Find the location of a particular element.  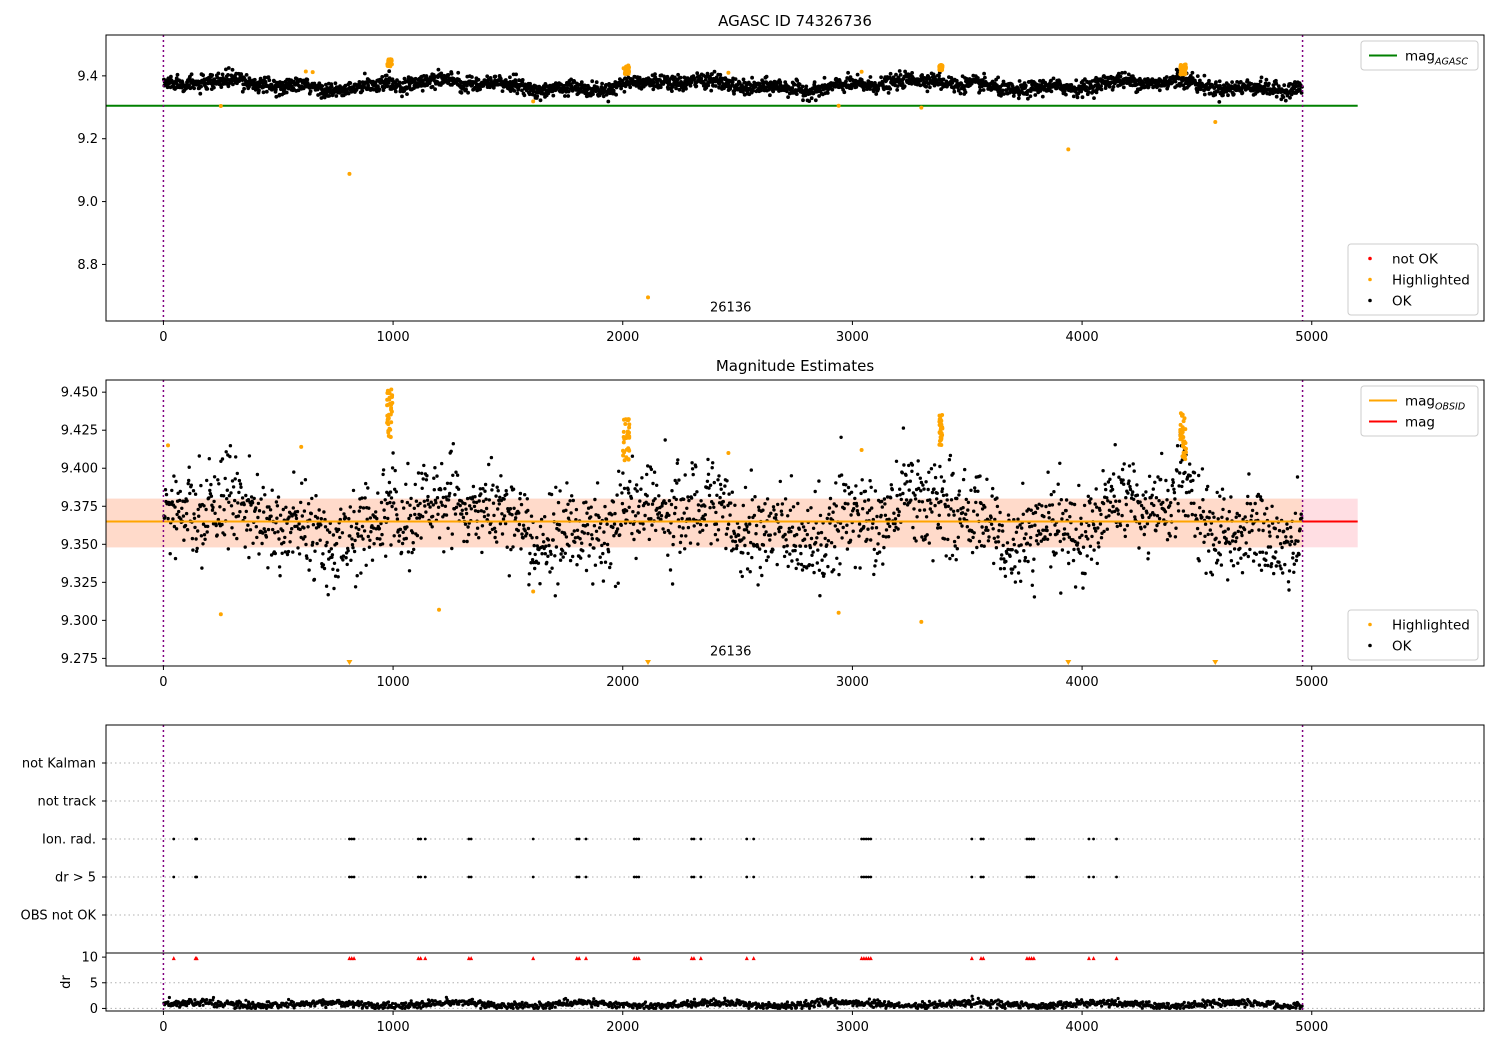

legend-dot-swatch is located at coordinates (1370, 300).